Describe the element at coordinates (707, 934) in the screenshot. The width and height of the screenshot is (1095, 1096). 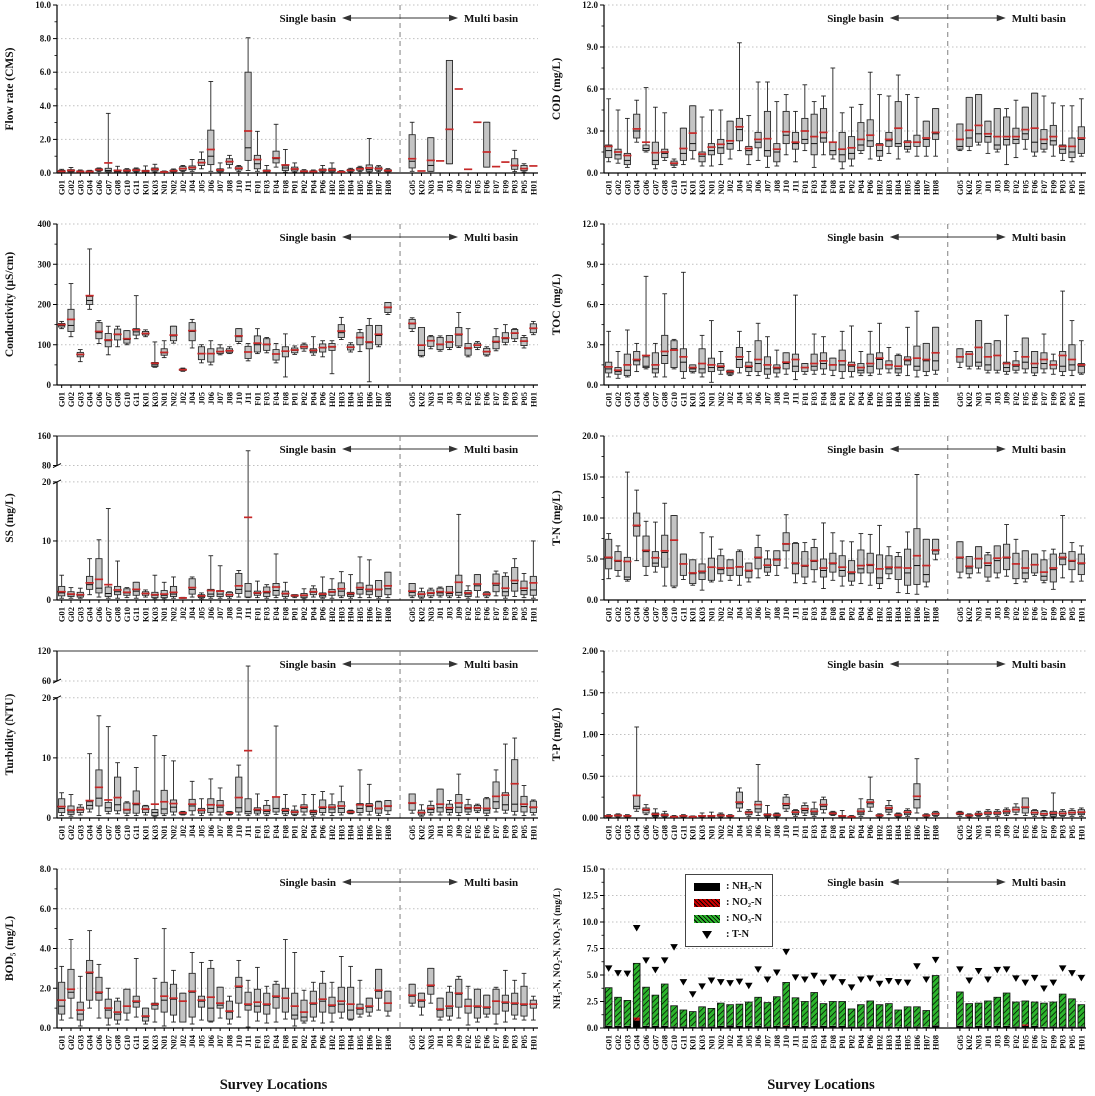
I see `tn-triangle-icon` at that location.